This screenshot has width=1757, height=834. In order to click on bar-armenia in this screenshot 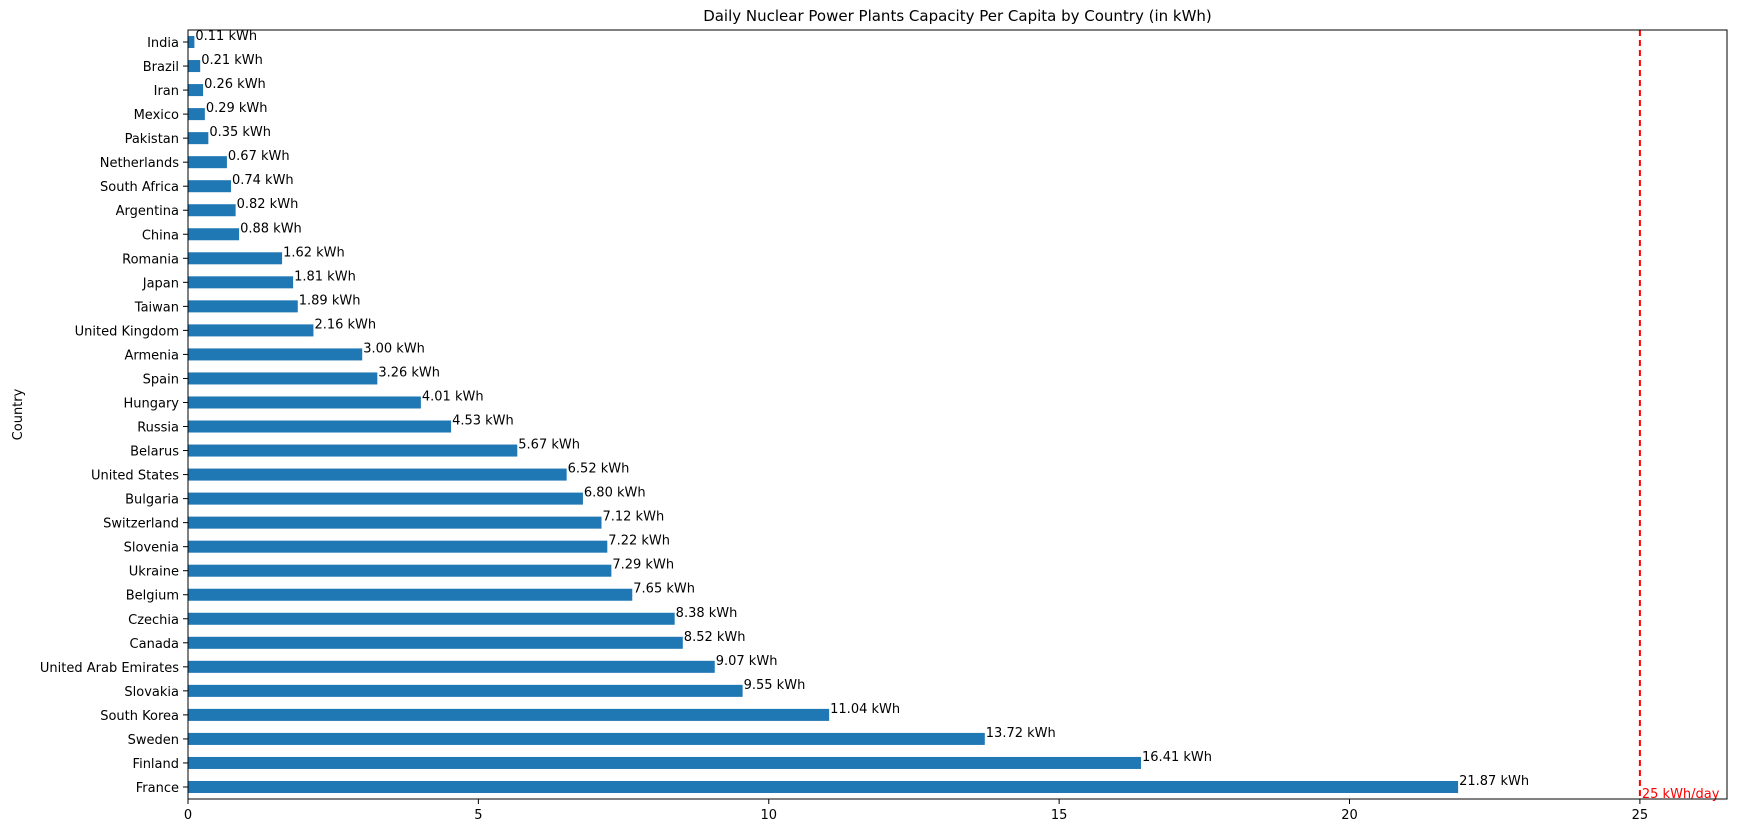, I will do `click(275, 354)`.